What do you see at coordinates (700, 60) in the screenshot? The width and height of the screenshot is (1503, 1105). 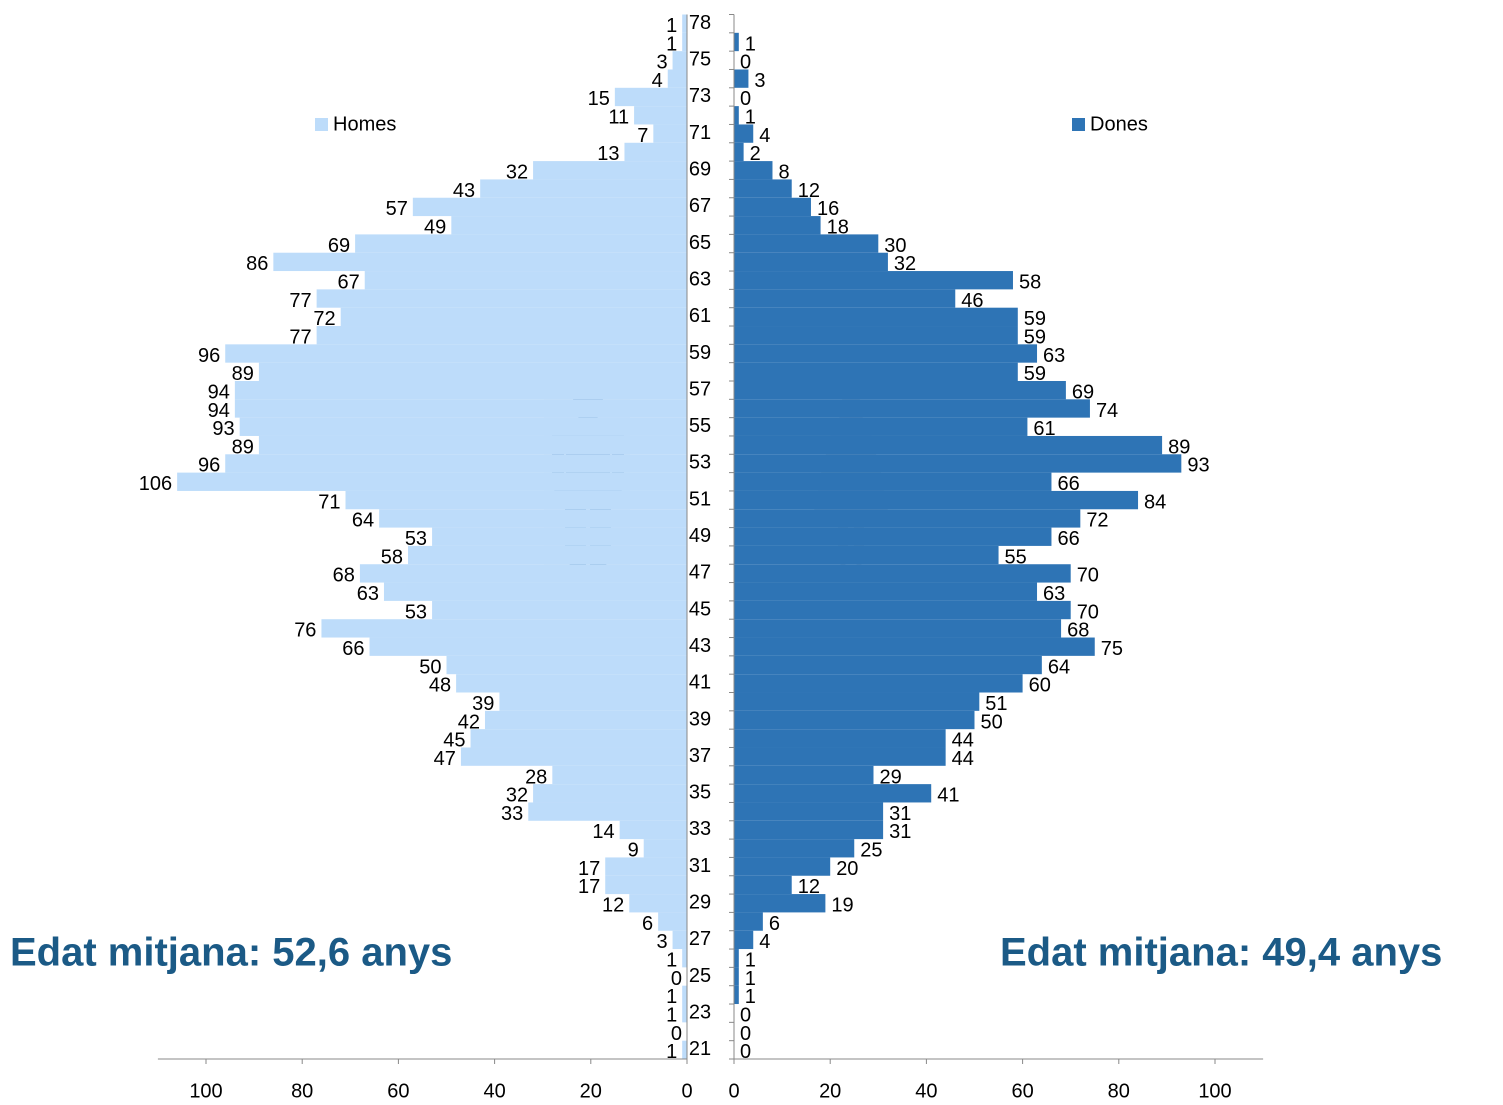 I see `y-tick-label: 75` at bounding box center [700, 60].